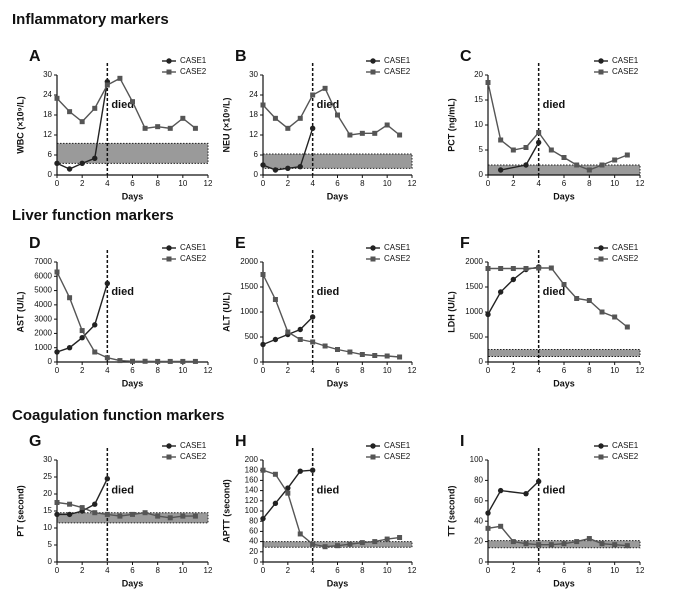 The width and height of the screenshot is (689, 596). Describe the element at coordinates (253, 134) in the screenshot. I see `y-tick-label: 12` at that location.